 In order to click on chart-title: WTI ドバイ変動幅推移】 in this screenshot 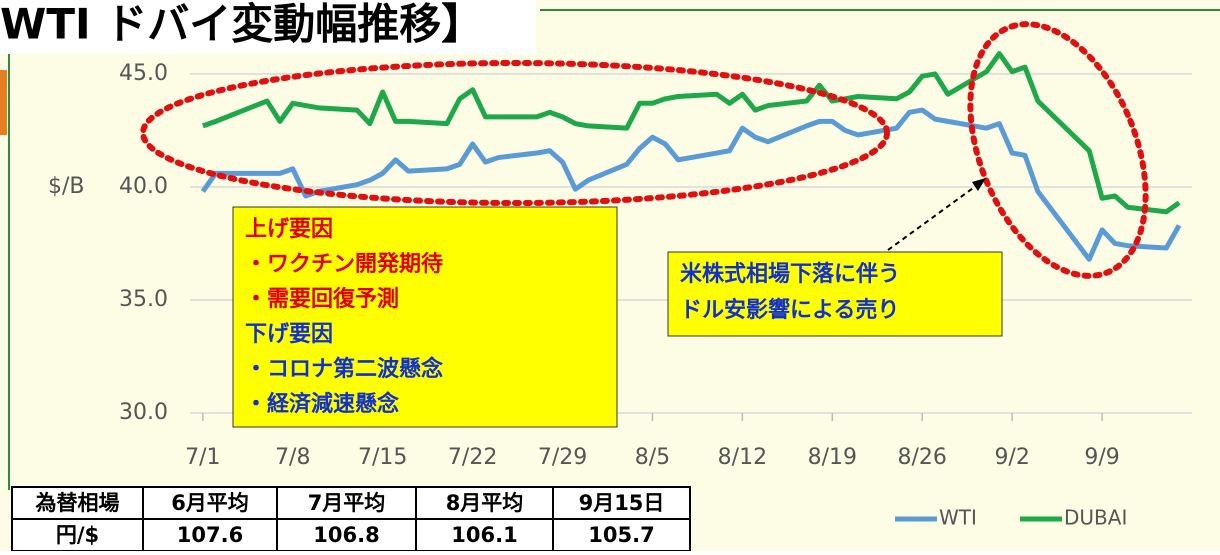, I will do `click(241, 24)`.